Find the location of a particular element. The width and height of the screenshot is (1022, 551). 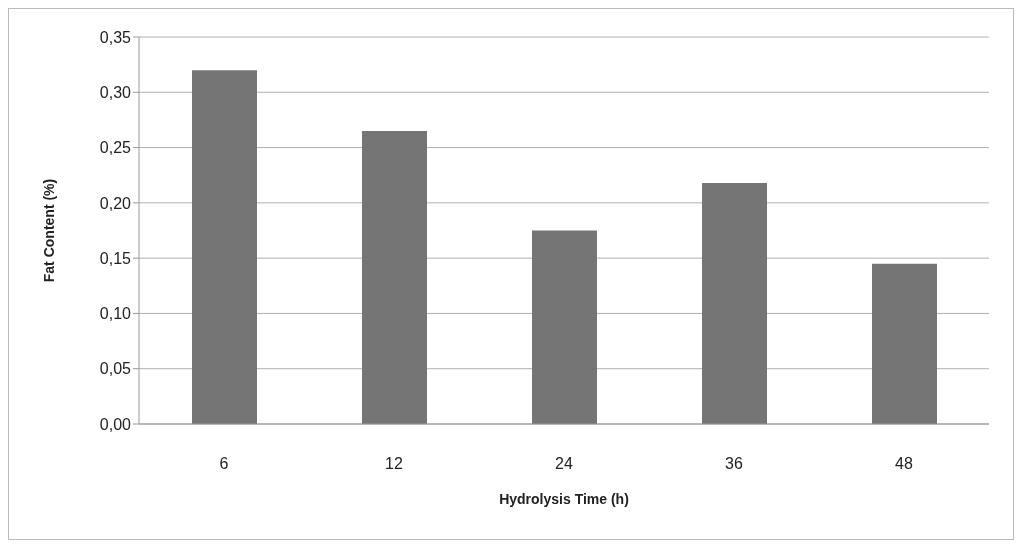

x-axis-title: Hydrolysis Time (h) is located at coordinates (564, 499).